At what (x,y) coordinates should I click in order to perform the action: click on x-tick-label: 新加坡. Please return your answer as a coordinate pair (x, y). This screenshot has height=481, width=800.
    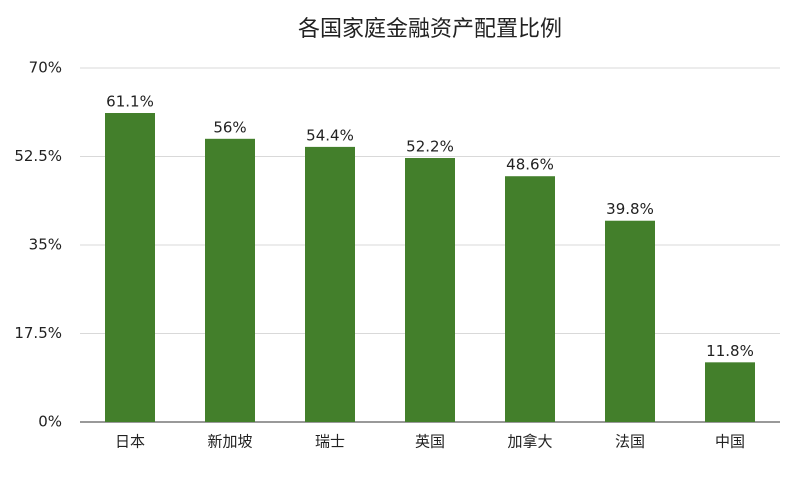
    Looking at the image, I should click on (229, 442).